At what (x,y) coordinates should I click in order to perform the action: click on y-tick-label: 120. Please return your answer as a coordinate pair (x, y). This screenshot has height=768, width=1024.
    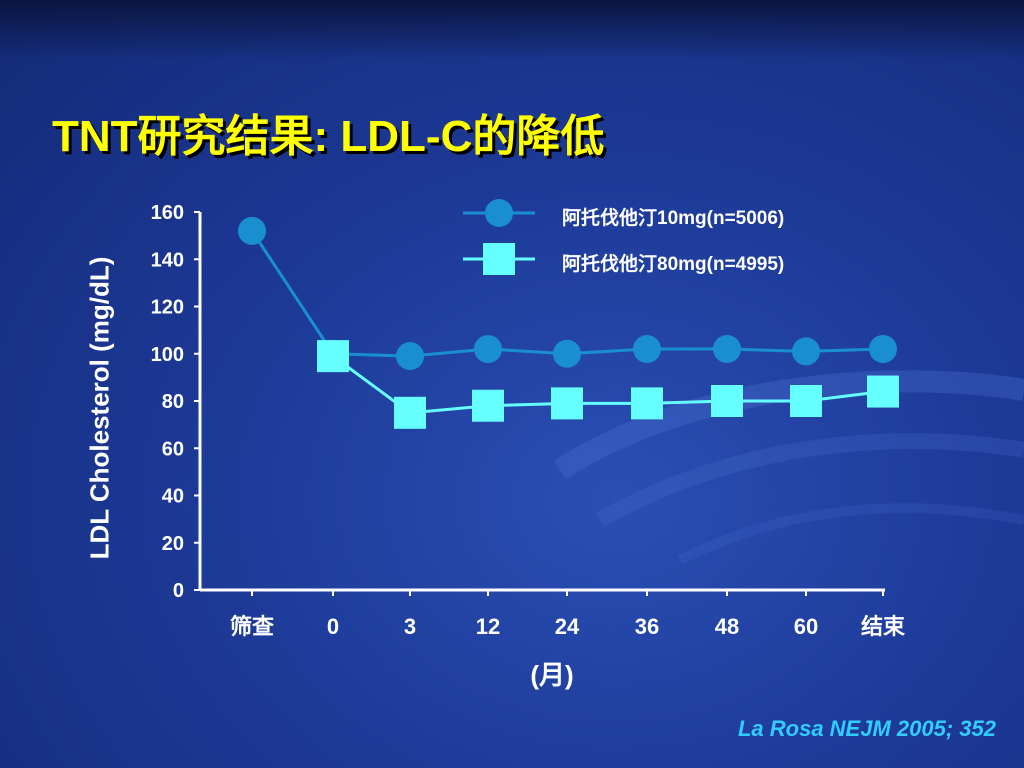
    Looking at the image, I should click on (167, 308).